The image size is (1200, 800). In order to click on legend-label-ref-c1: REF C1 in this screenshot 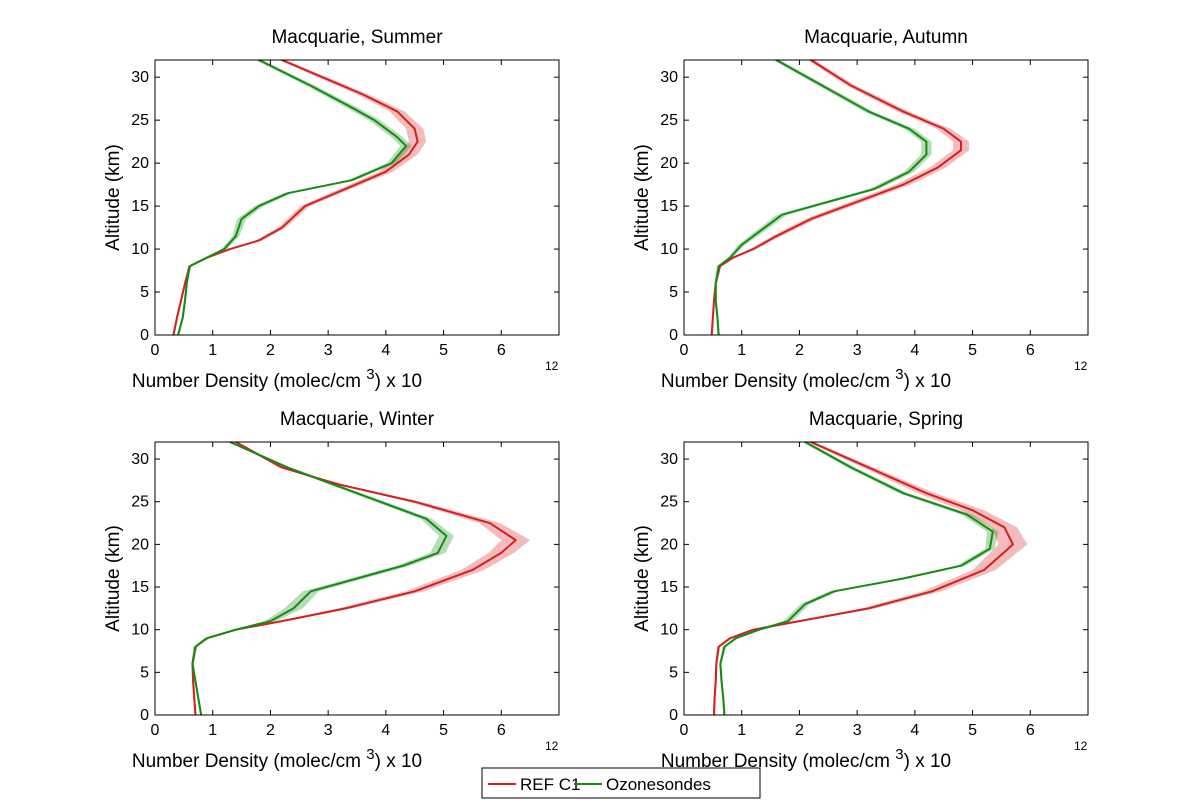, I will do `click(550, 784)`.